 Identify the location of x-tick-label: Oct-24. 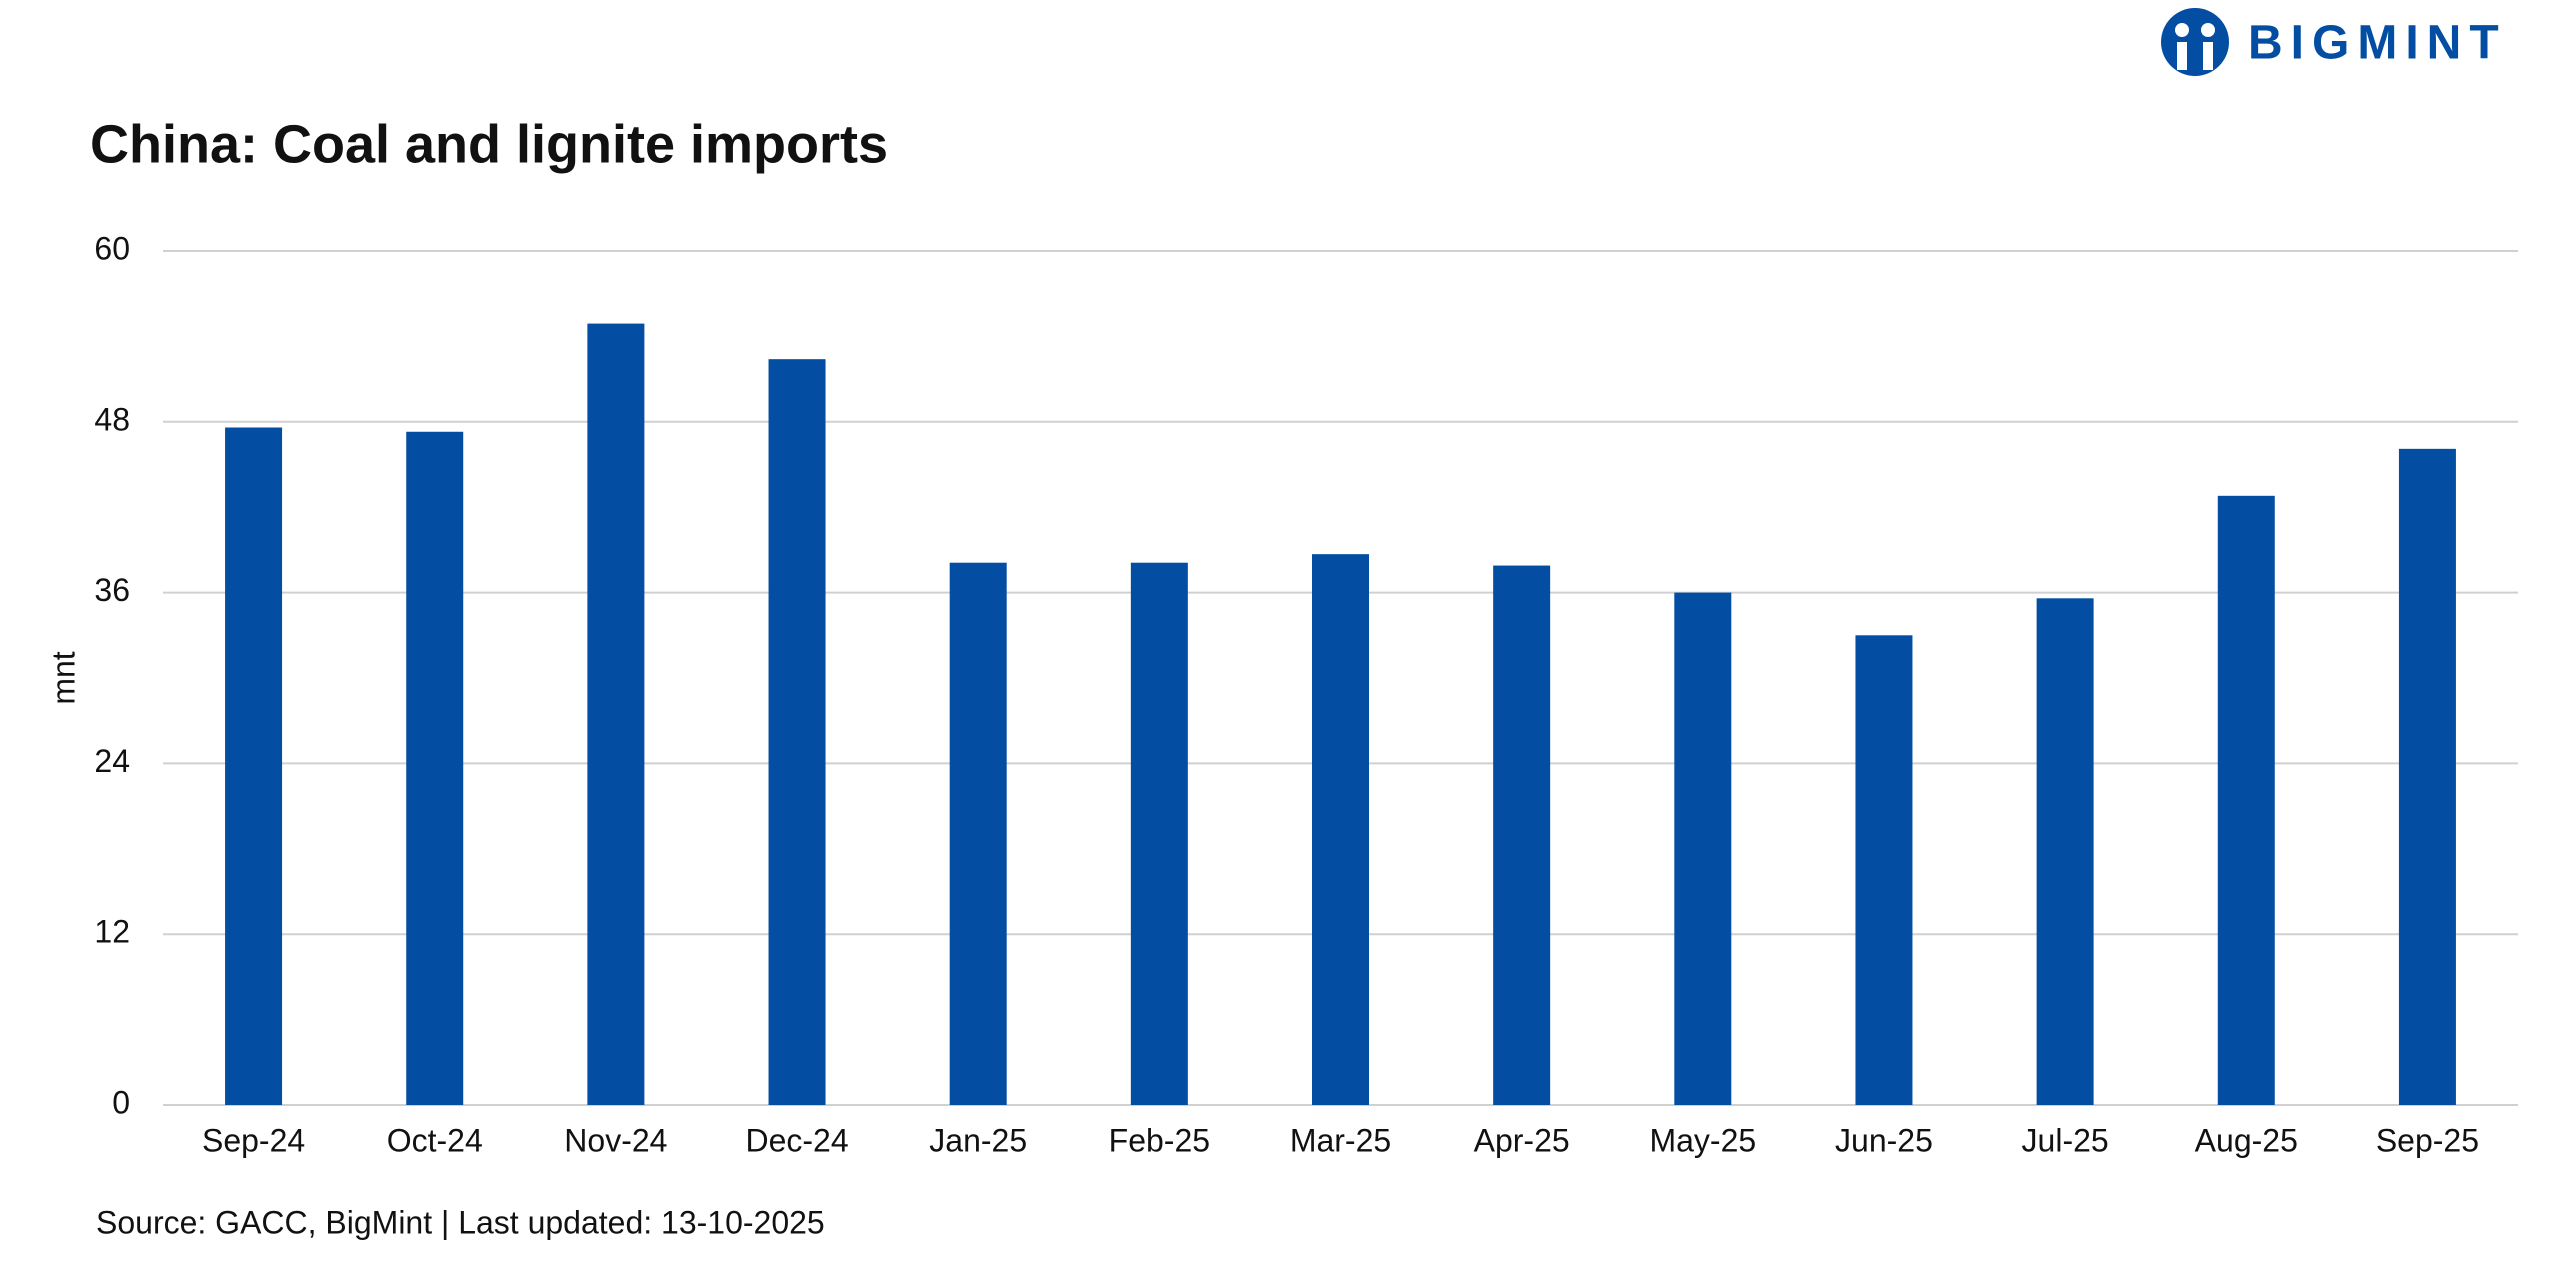
(435, 1140).